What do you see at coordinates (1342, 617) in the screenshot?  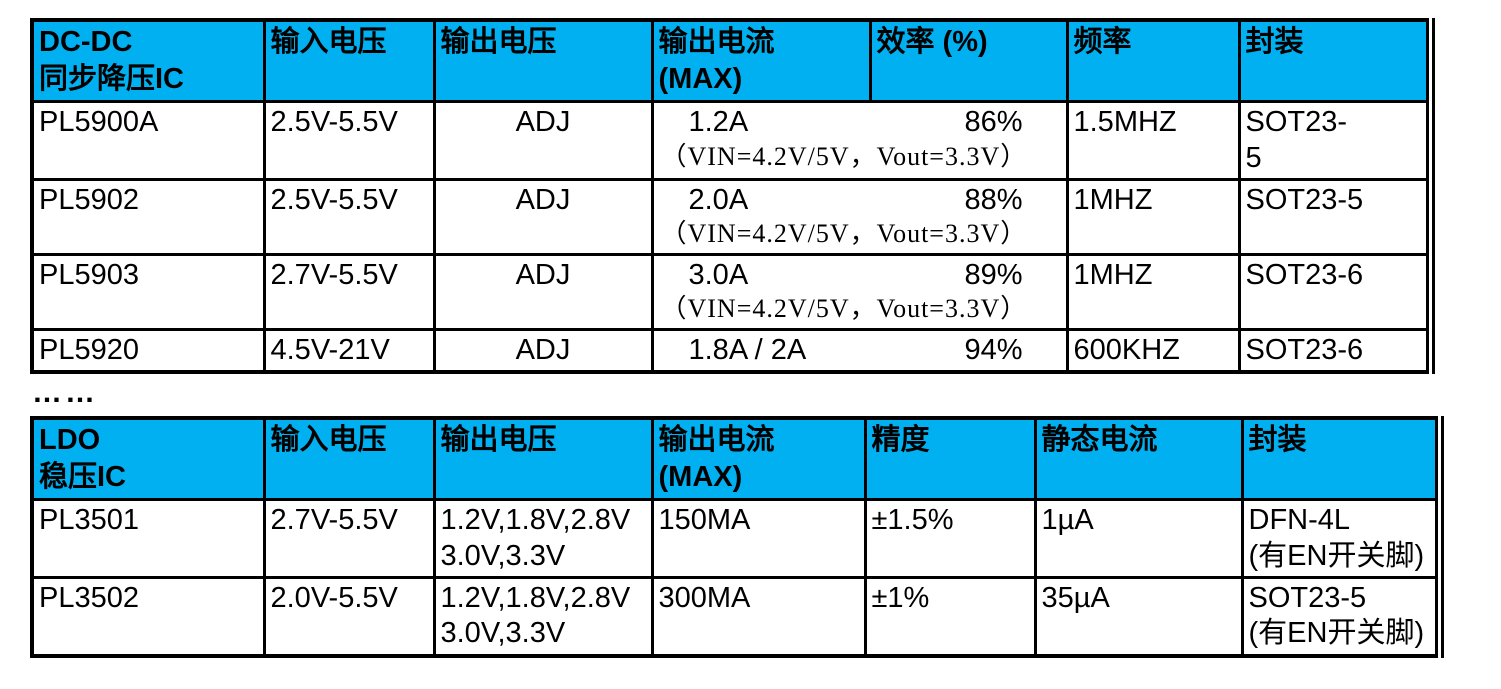 I see `cell-package: SOT23-5 (有EN开关脚)` at bounding box center [1342, 617].